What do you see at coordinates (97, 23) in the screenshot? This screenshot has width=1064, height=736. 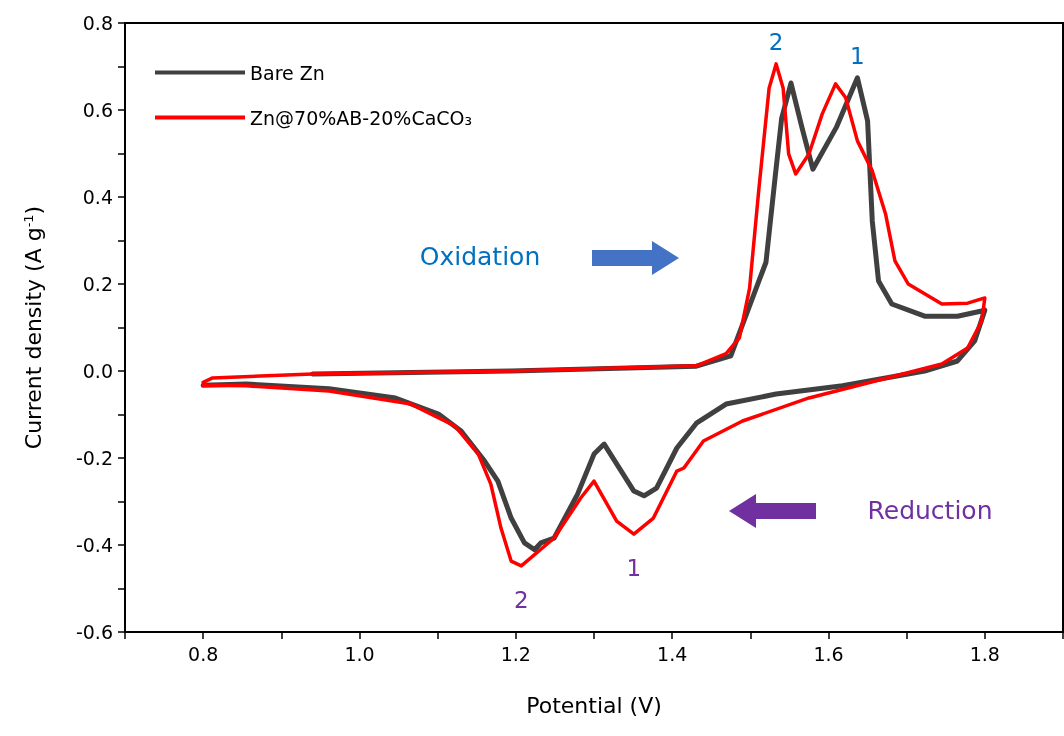 I see `y-tick-label: 0.8` at bounding box center [97, 23].